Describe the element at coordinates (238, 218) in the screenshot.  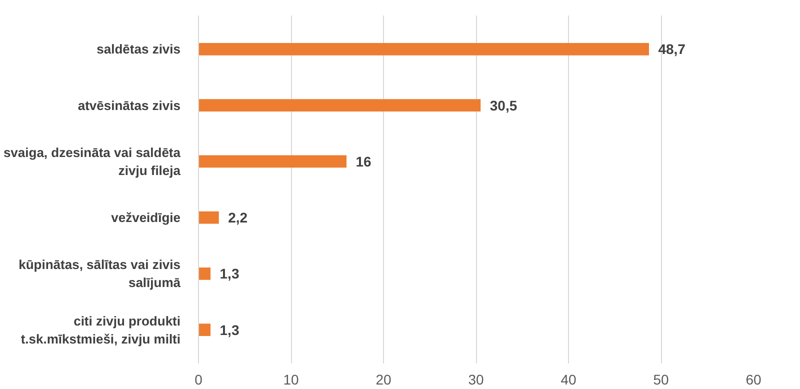
I see `data-label: 2,2` at that location.